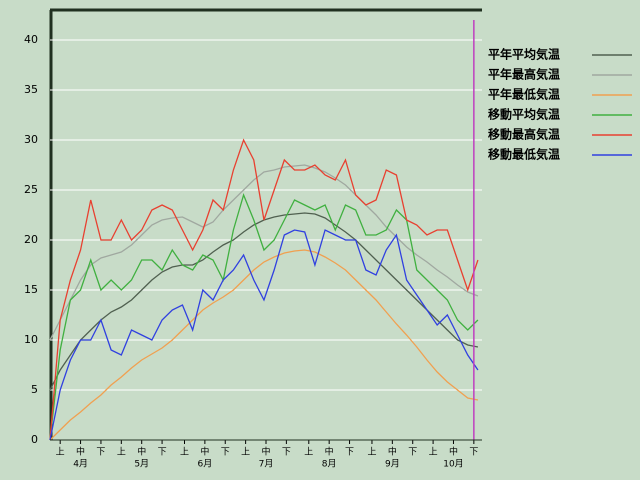 The height and width of the screenshot is (480, 640). What do you see at coordinates (524, 134) in the screenshot?
I see `legend-label: 移動最高気温` at bounding box center [524, 134].